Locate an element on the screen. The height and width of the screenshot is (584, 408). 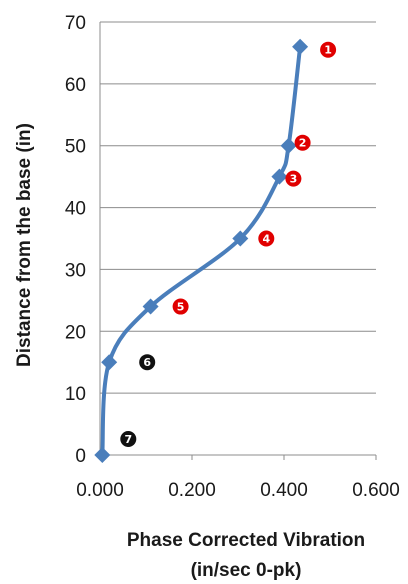
y-tick-label: 20 is located at coordinates (75, 332).